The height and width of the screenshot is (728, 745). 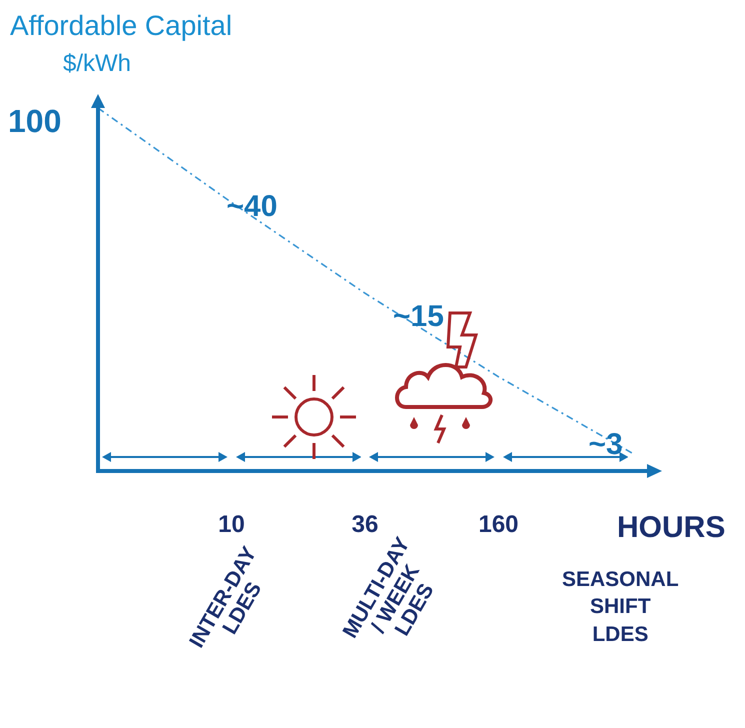 What do you see at coordinates (35, 121) in the screenshot?
I see `text: 100` at bounding box center [35, 121].